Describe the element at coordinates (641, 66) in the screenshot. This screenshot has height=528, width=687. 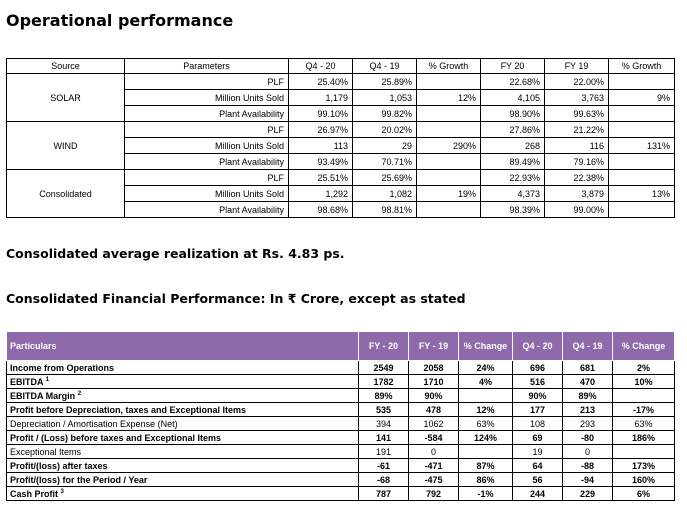
I see `ops-header-fy-growth: % Growth` at that location.